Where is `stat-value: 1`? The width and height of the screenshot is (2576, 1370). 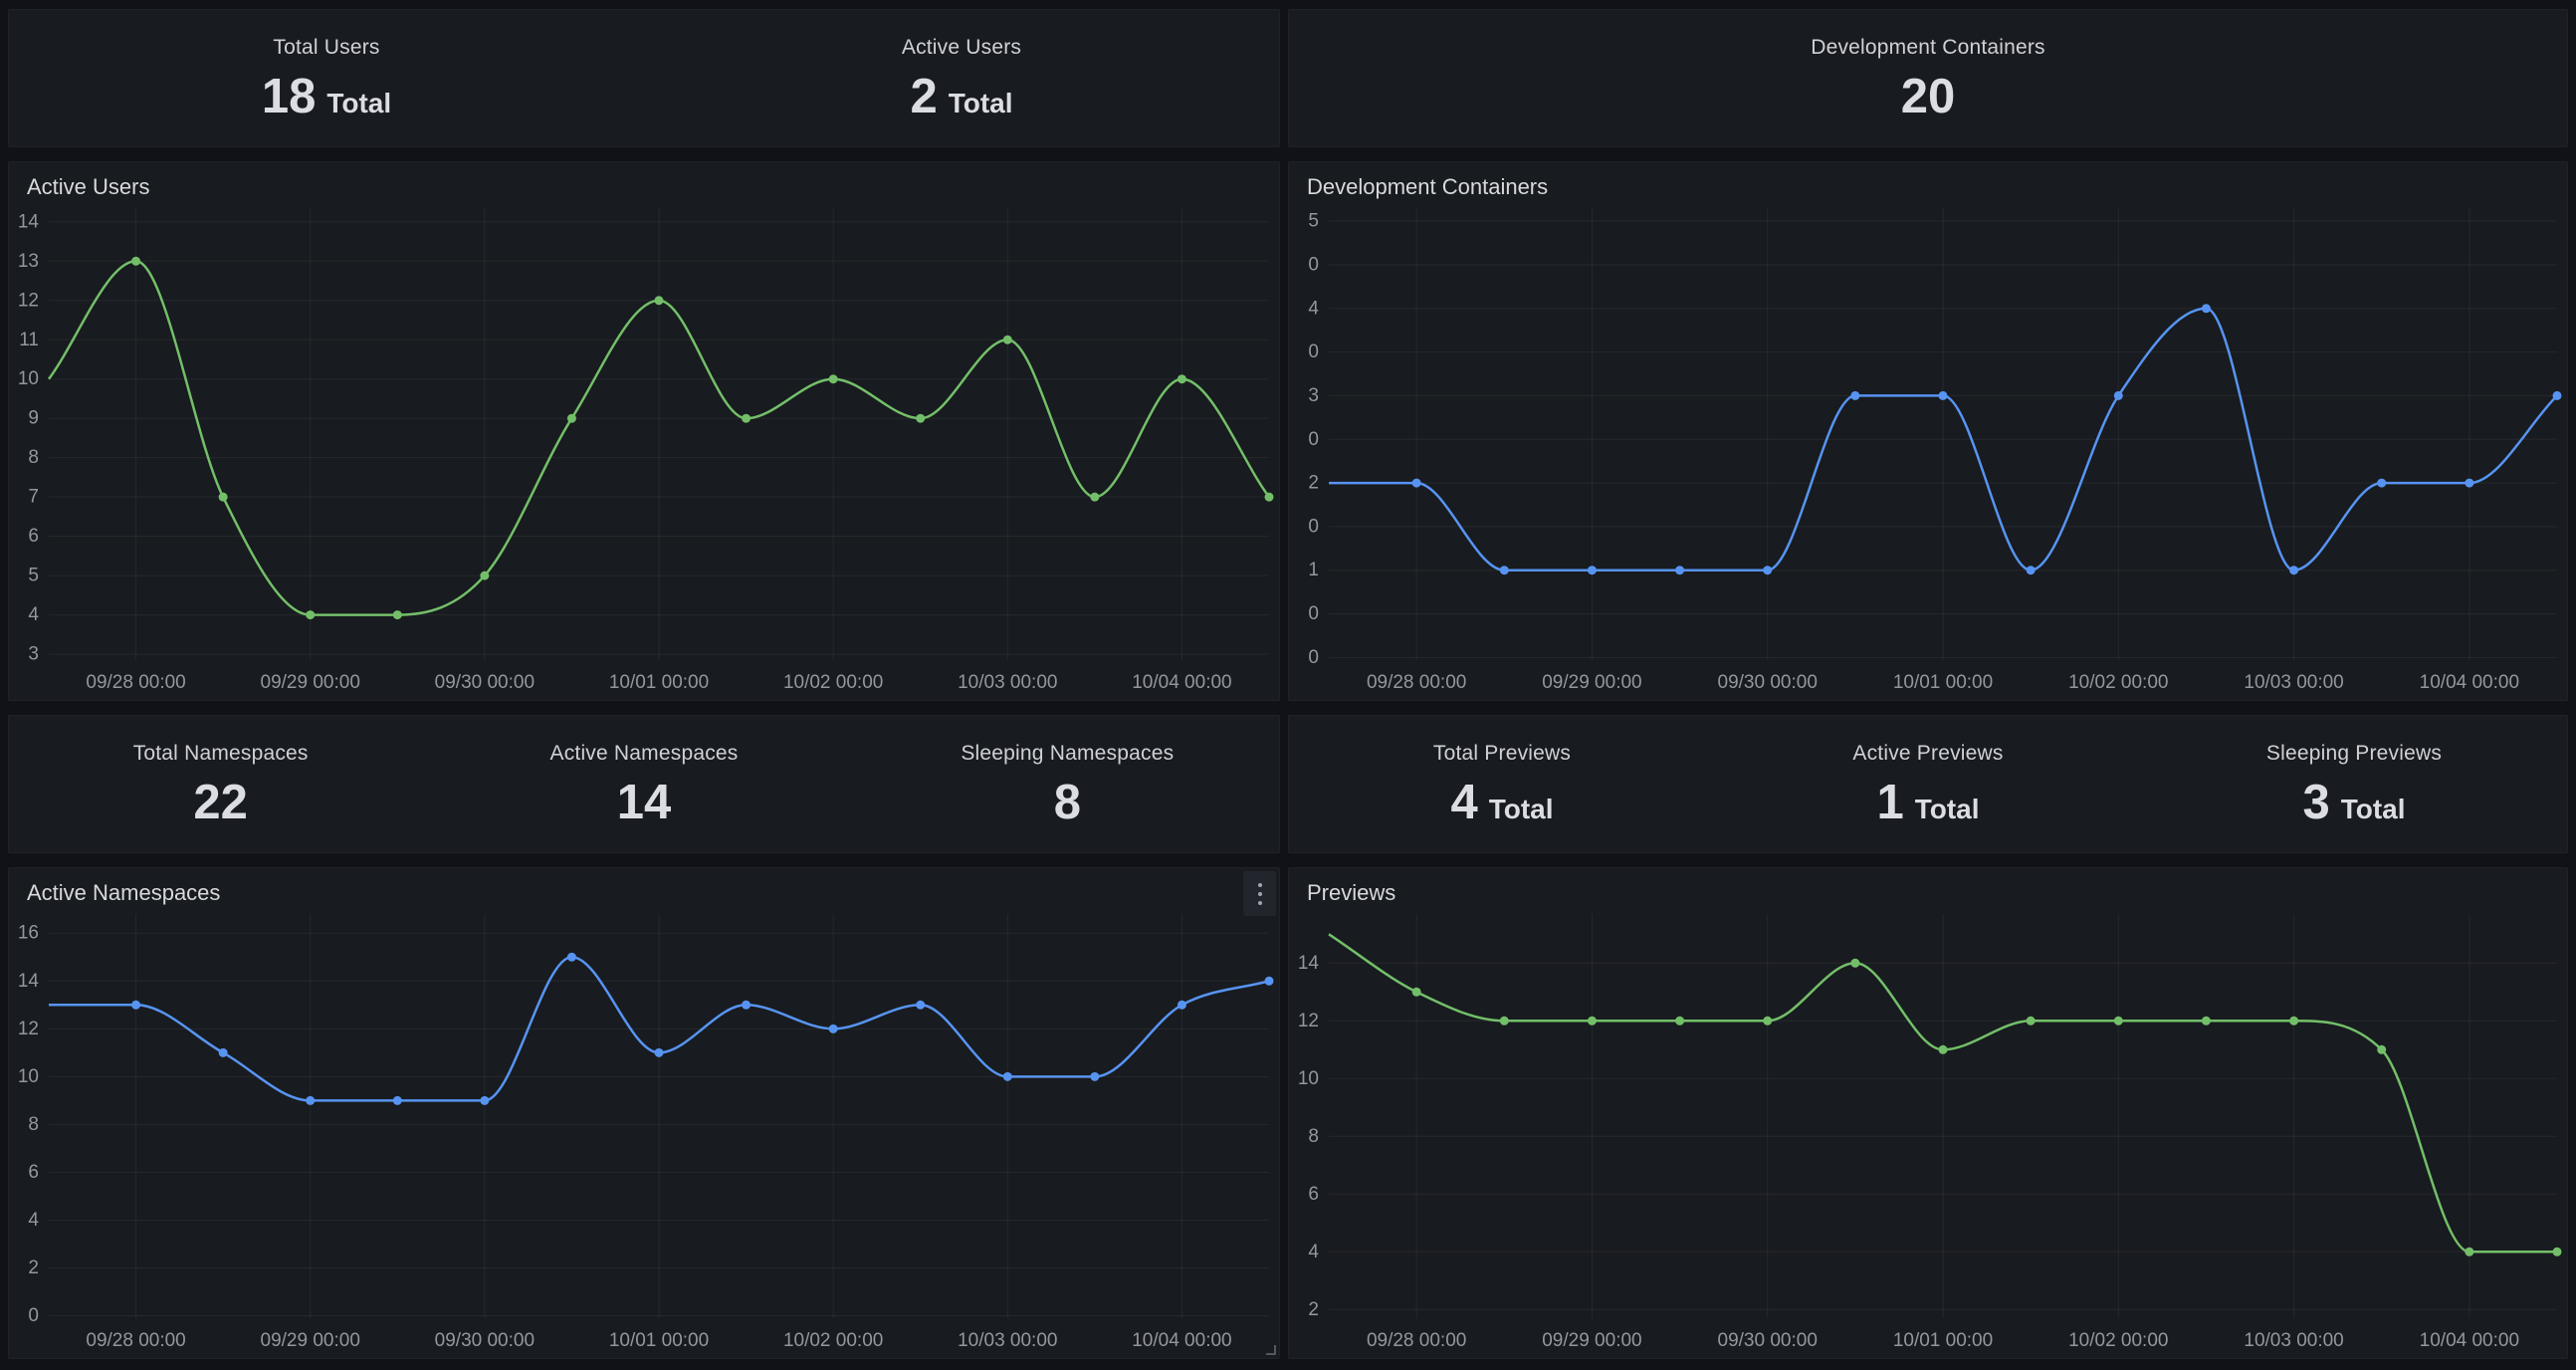 stat-value: 1 is located at coordinates (1890, 802).